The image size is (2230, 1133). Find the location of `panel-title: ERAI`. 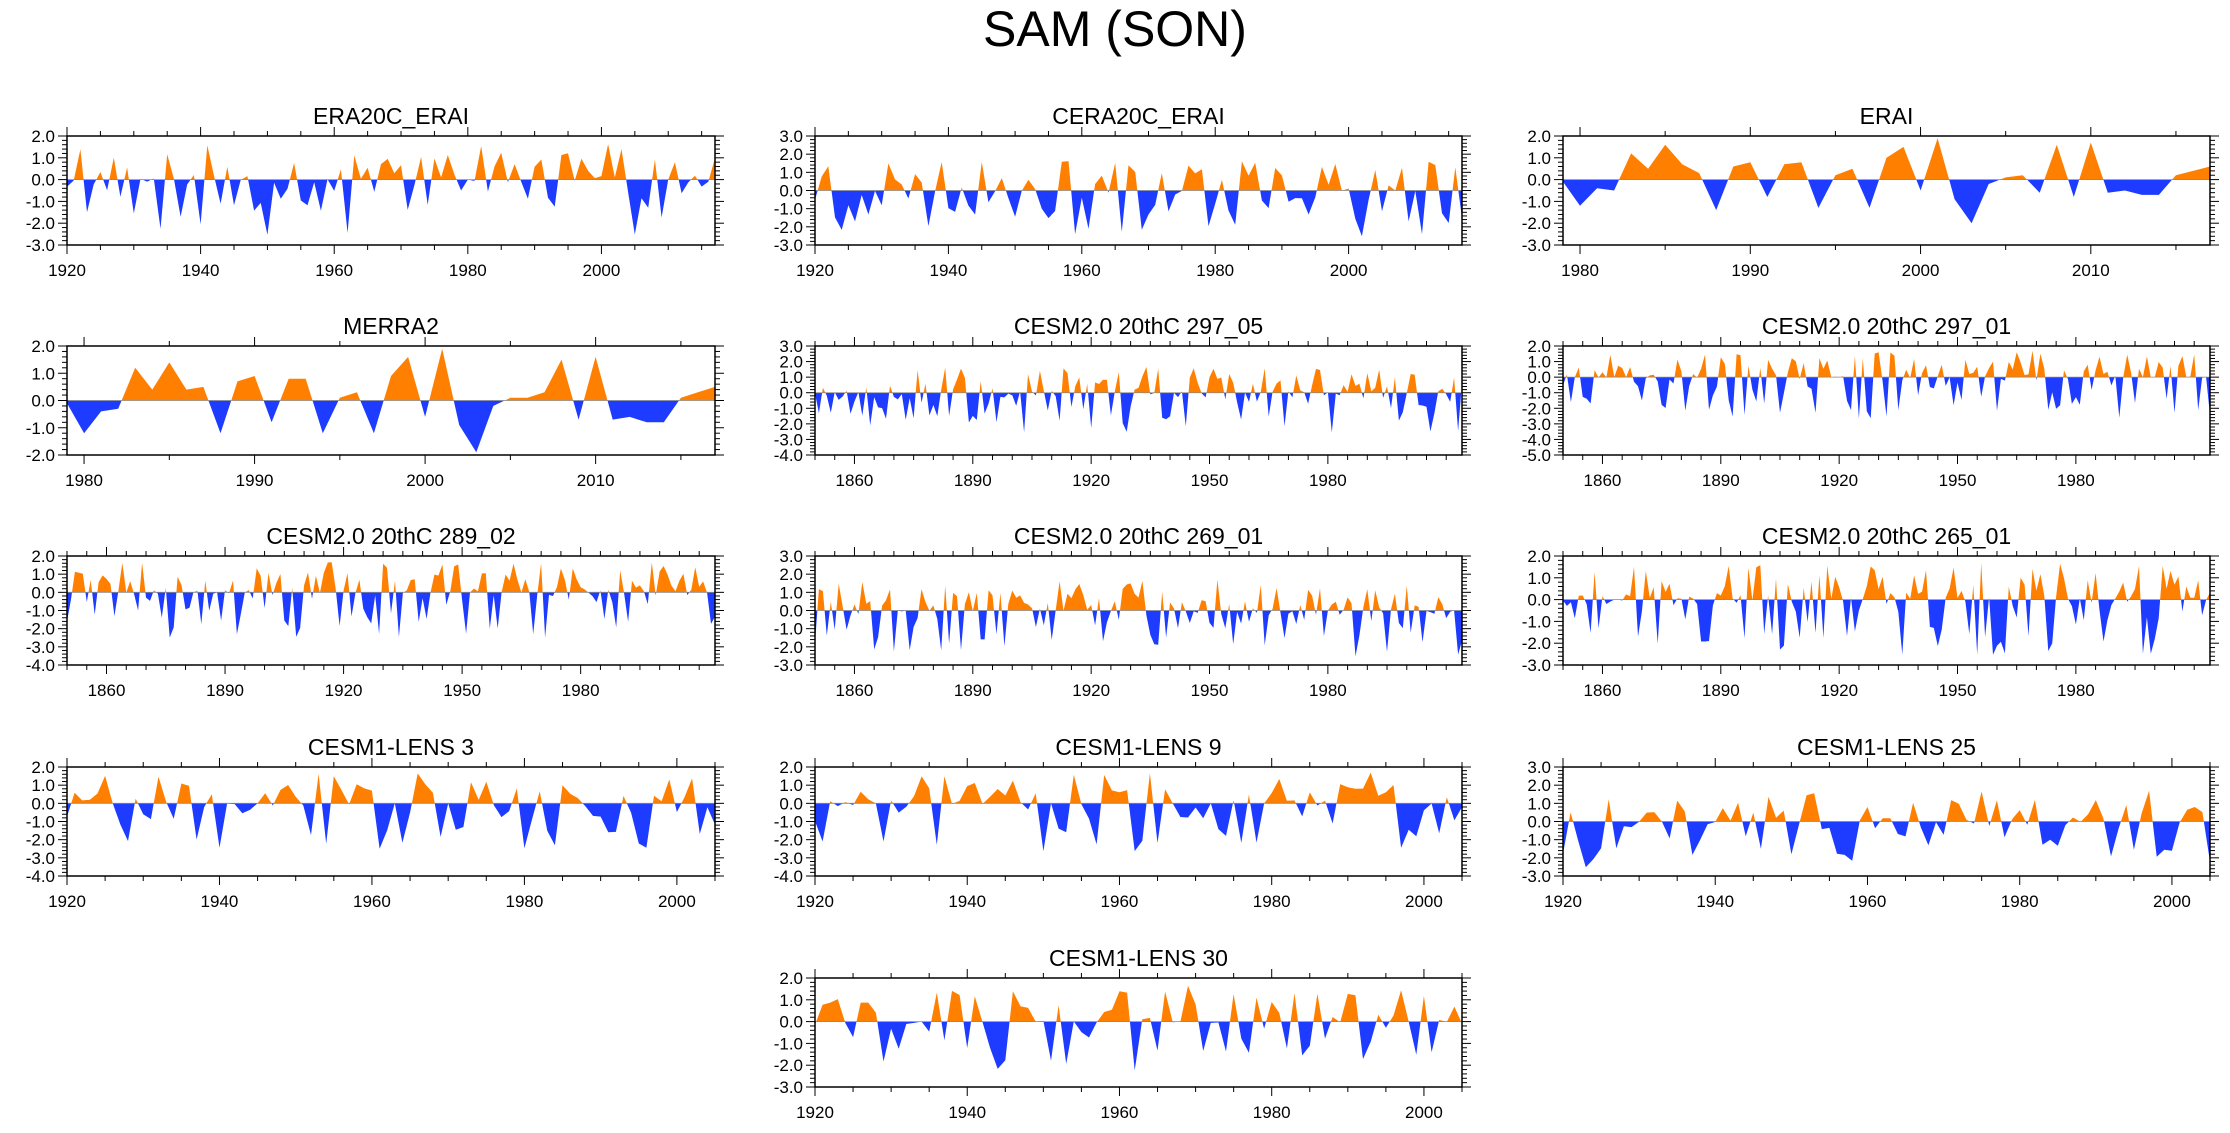

panel-title: ERAI is located at coordinates (1887, 116).